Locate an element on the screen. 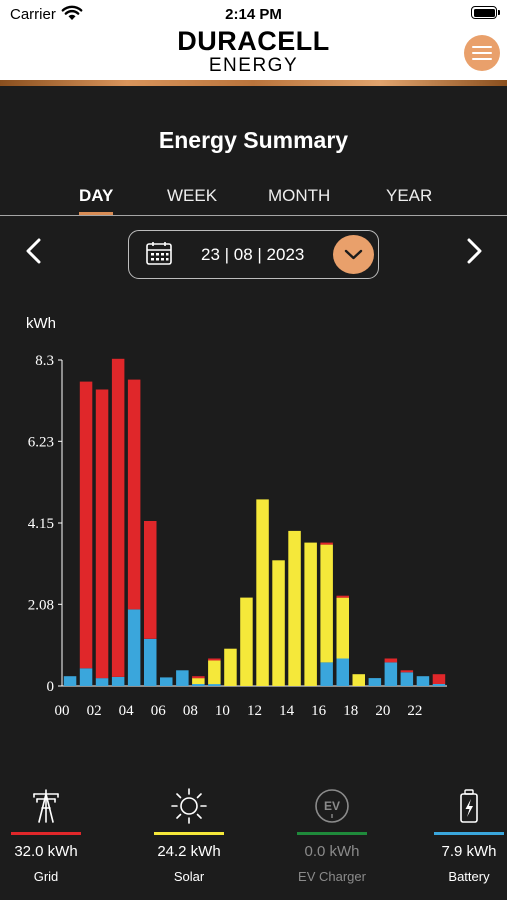 The width and height of the screenshot is (507, 900). tab-month: MONTH is located at coordinates (299, 195).